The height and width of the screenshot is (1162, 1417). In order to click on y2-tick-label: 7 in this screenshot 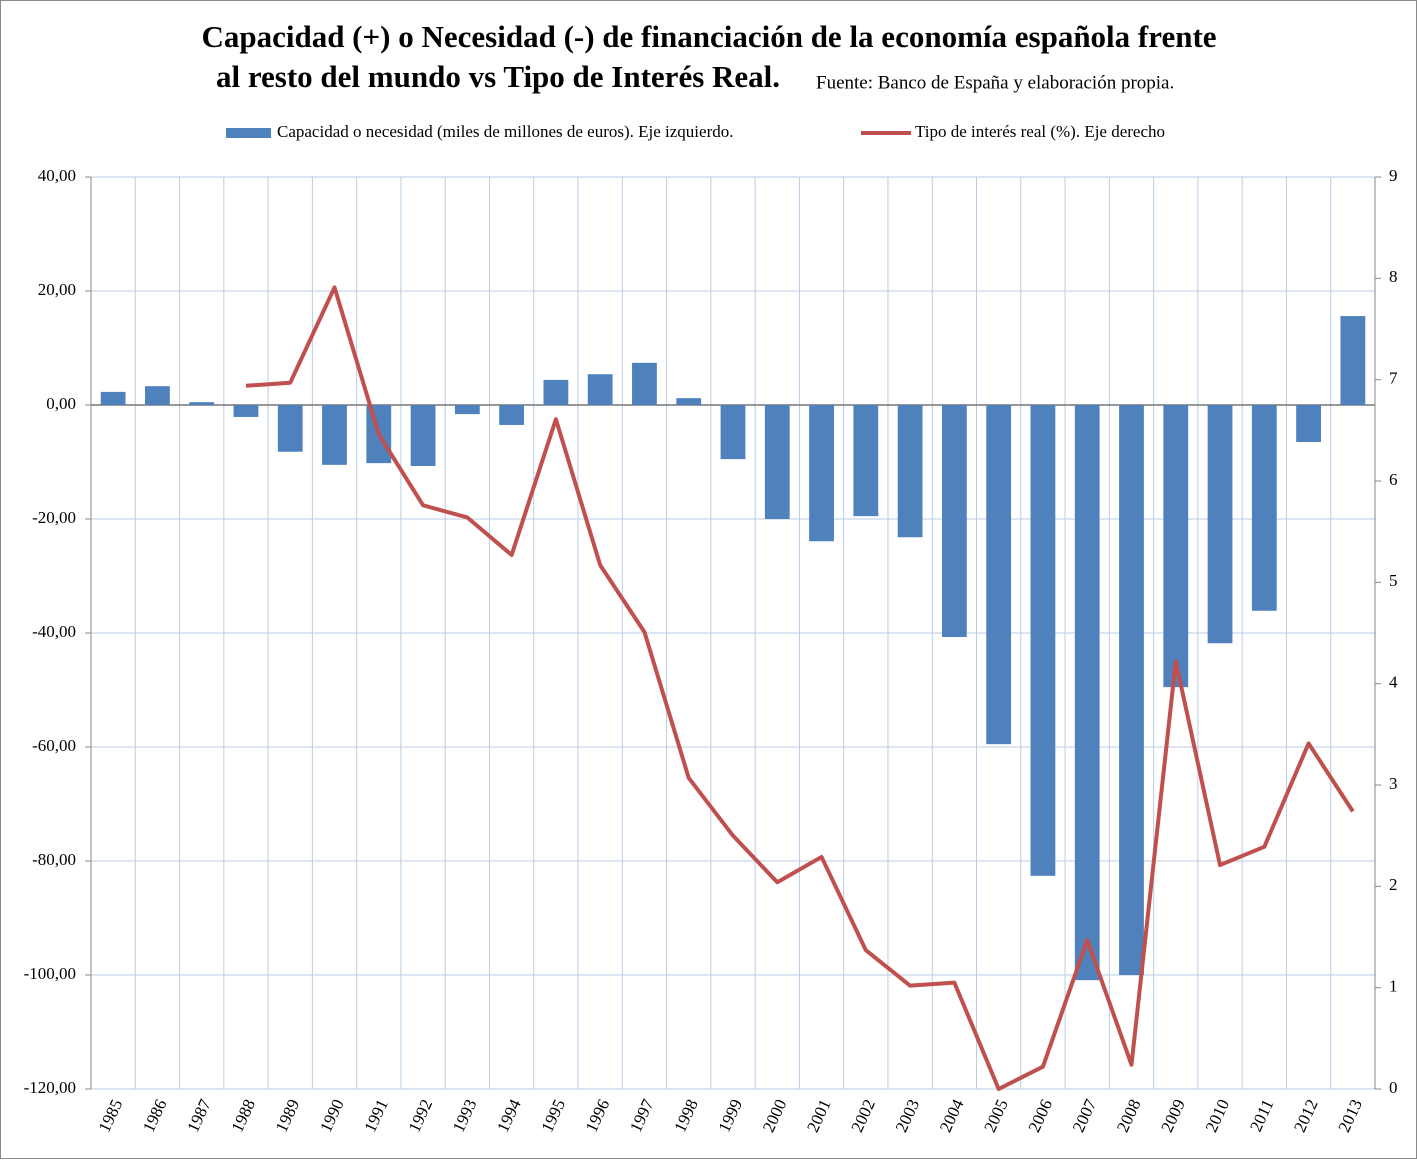, I will do `click(1393, 378)`.